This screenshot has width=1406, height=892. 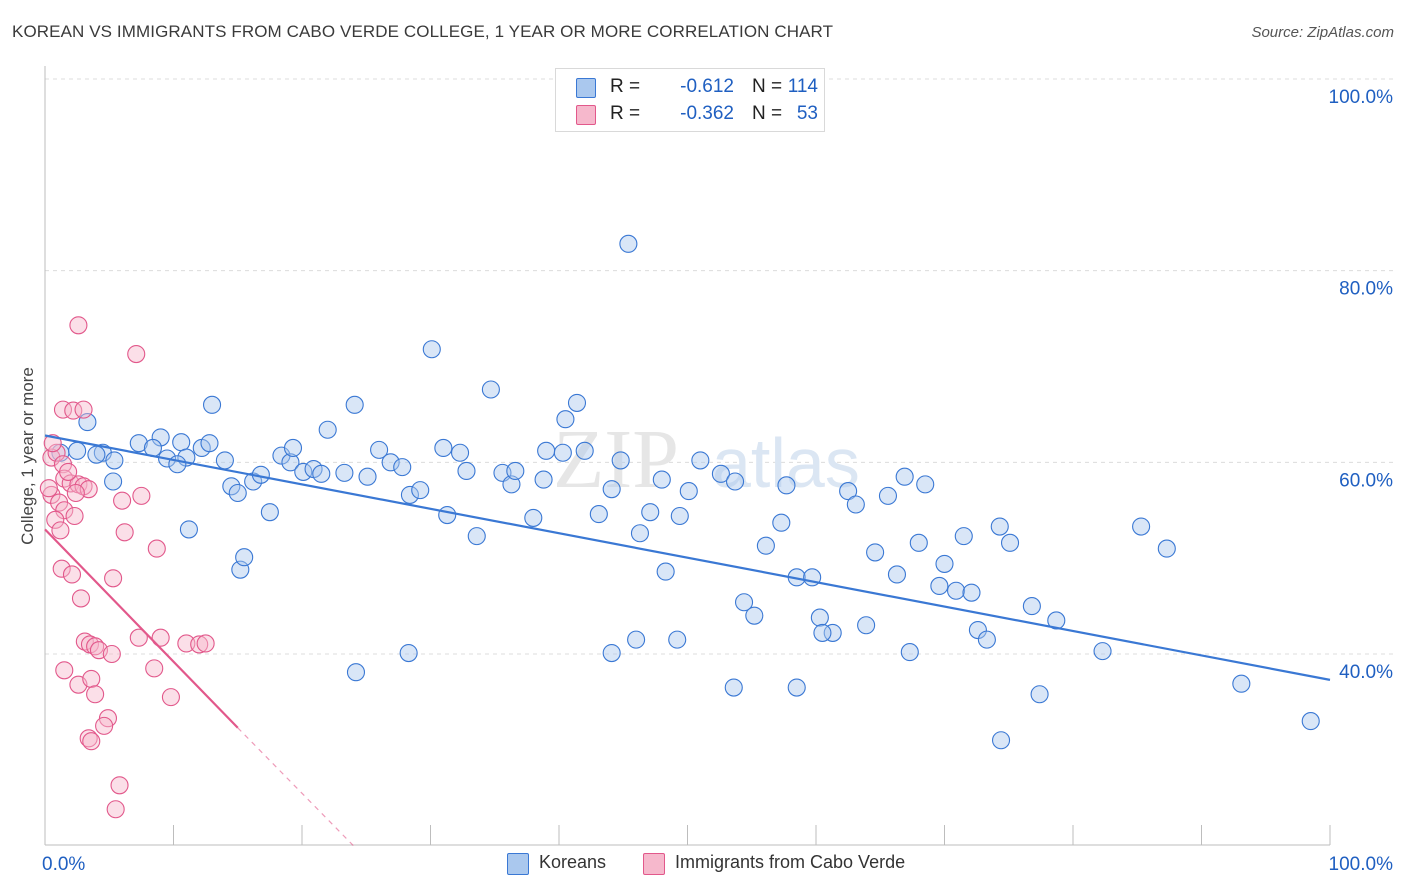 What do you see at coordinates (573, 862) in the screenshot?
I see `legend-label-koreans: Koreans` at bounding box center [573, 862].